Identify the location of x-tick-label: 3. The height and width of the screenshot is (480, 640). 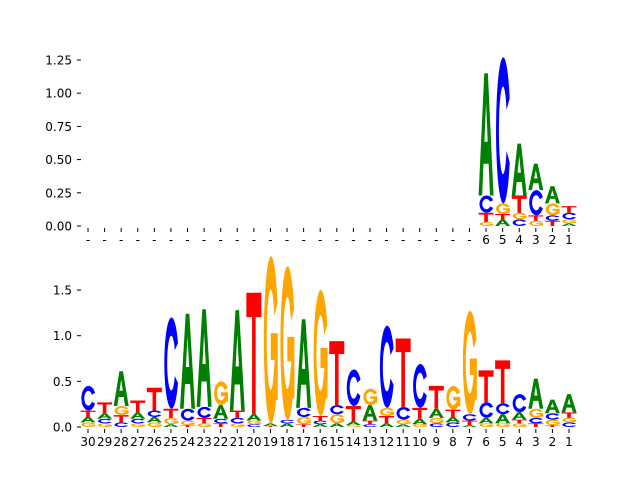
(536, 240).